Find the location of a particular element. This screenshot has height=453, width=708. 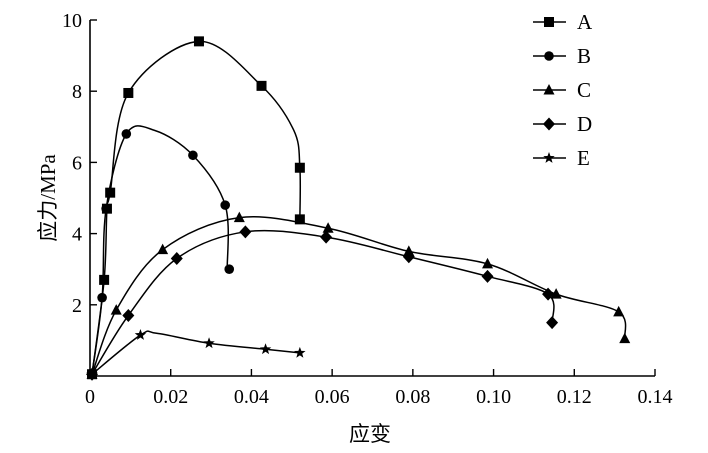

legend-a-label: A is located at coordinates (585, 22).